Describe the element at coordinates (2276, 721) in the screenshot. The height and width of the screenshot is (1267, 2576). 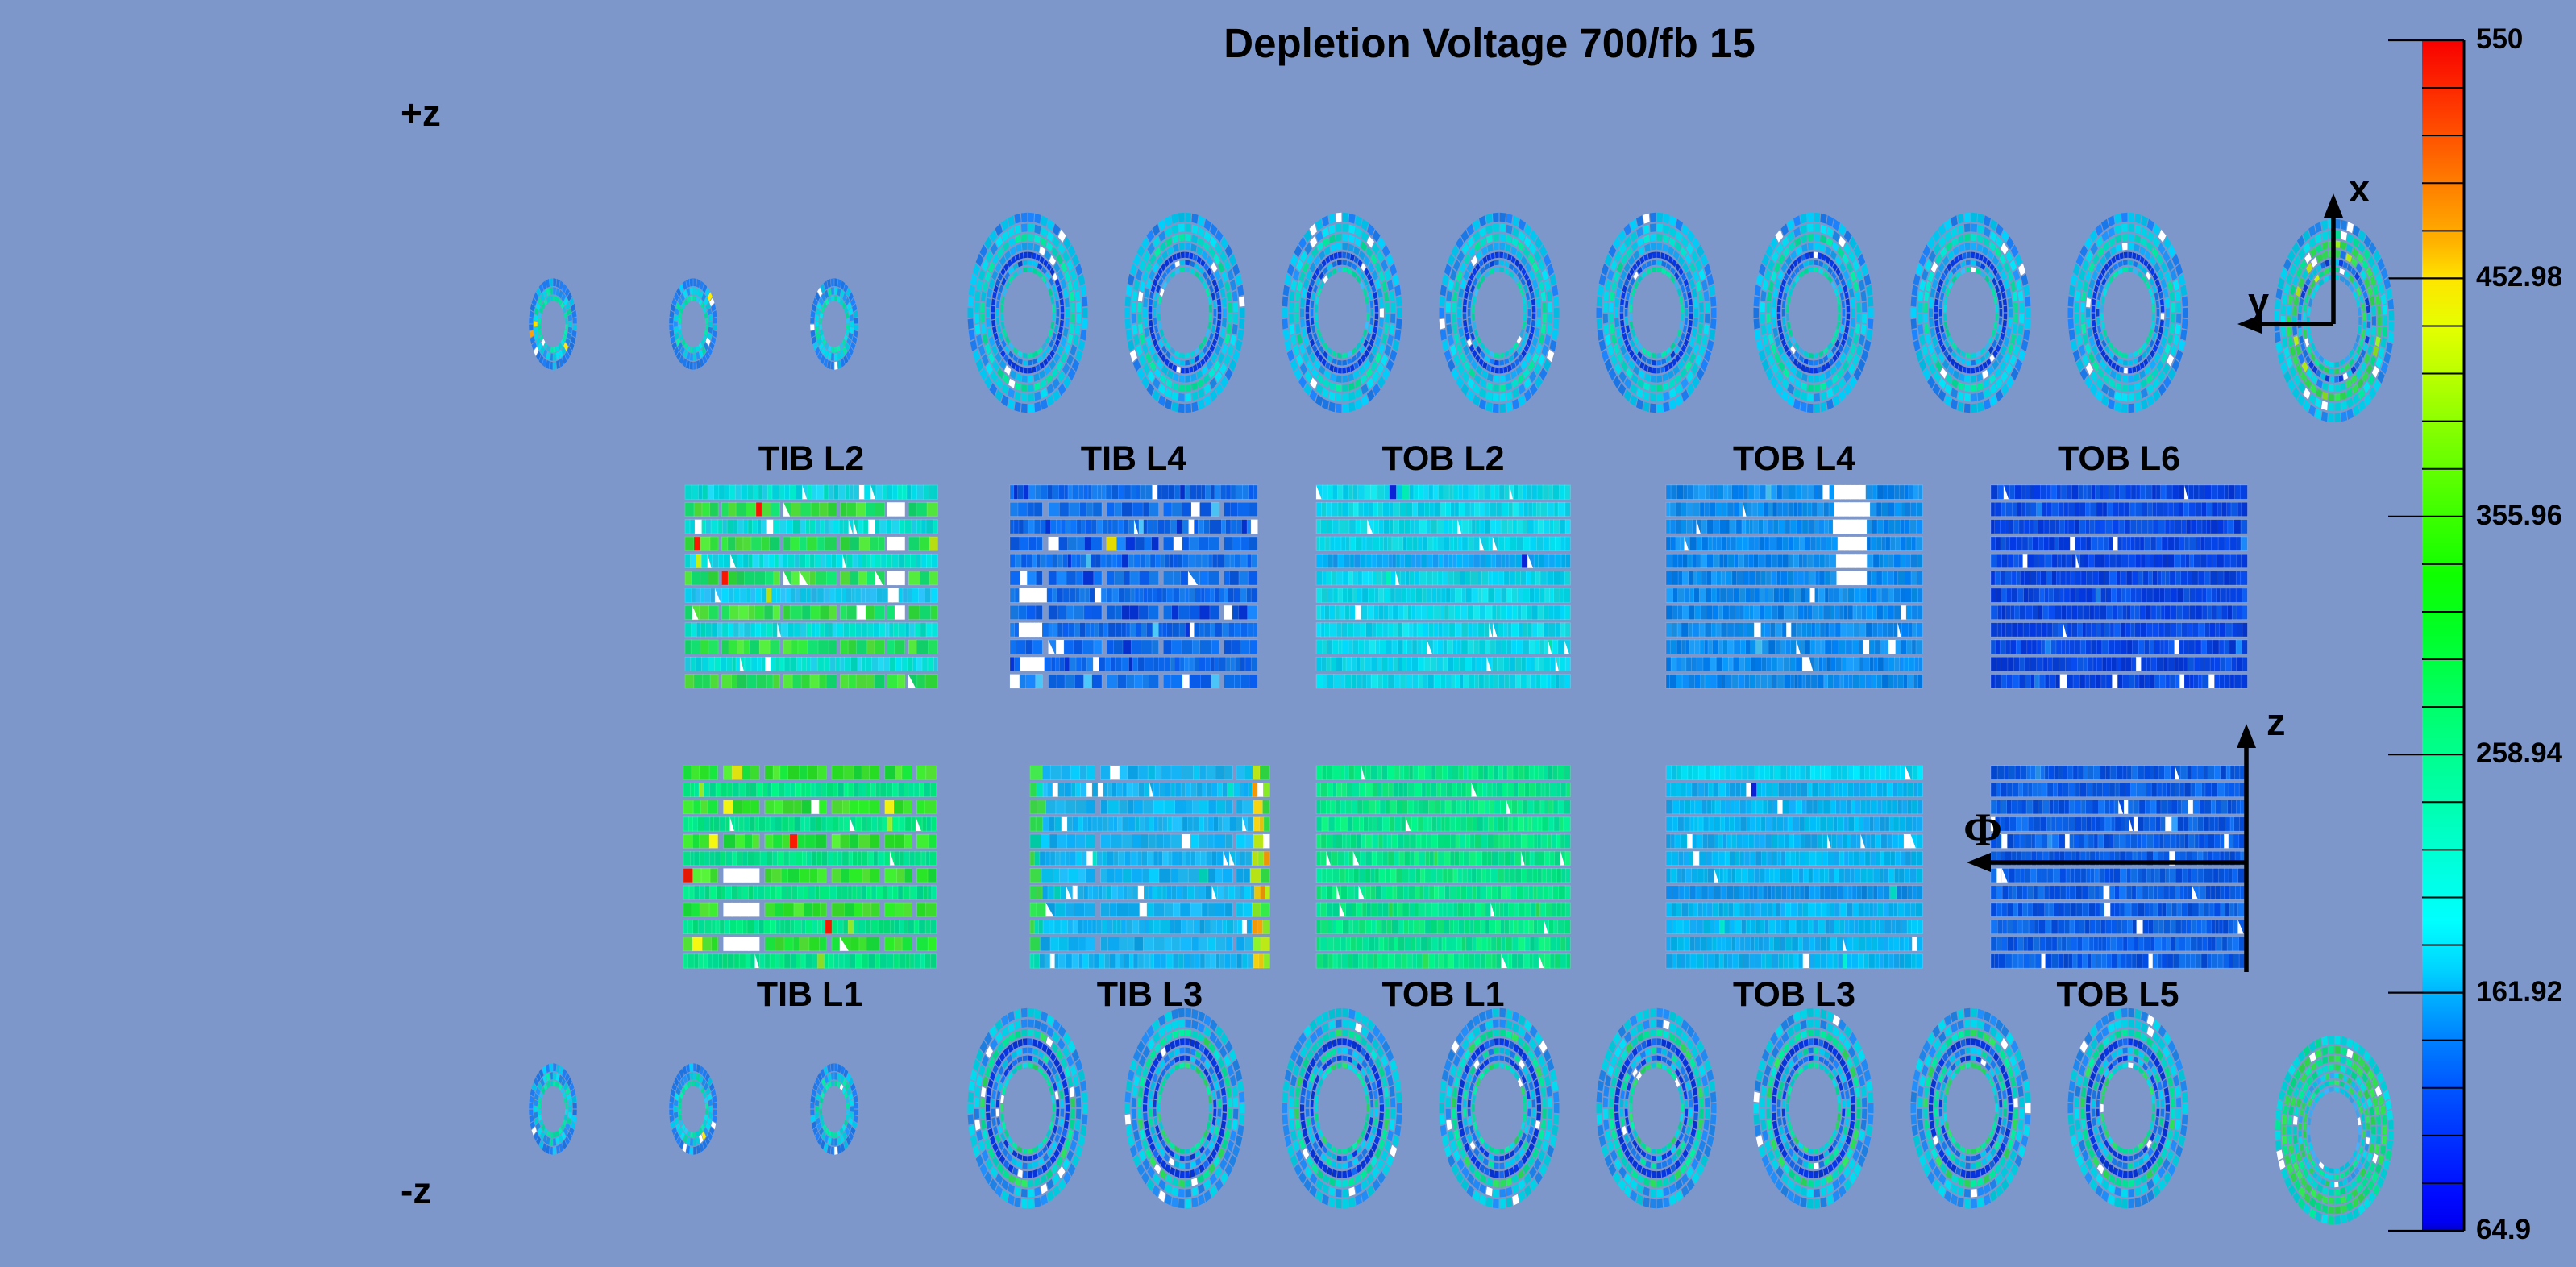
I see `z-axis-label: z` at that location.